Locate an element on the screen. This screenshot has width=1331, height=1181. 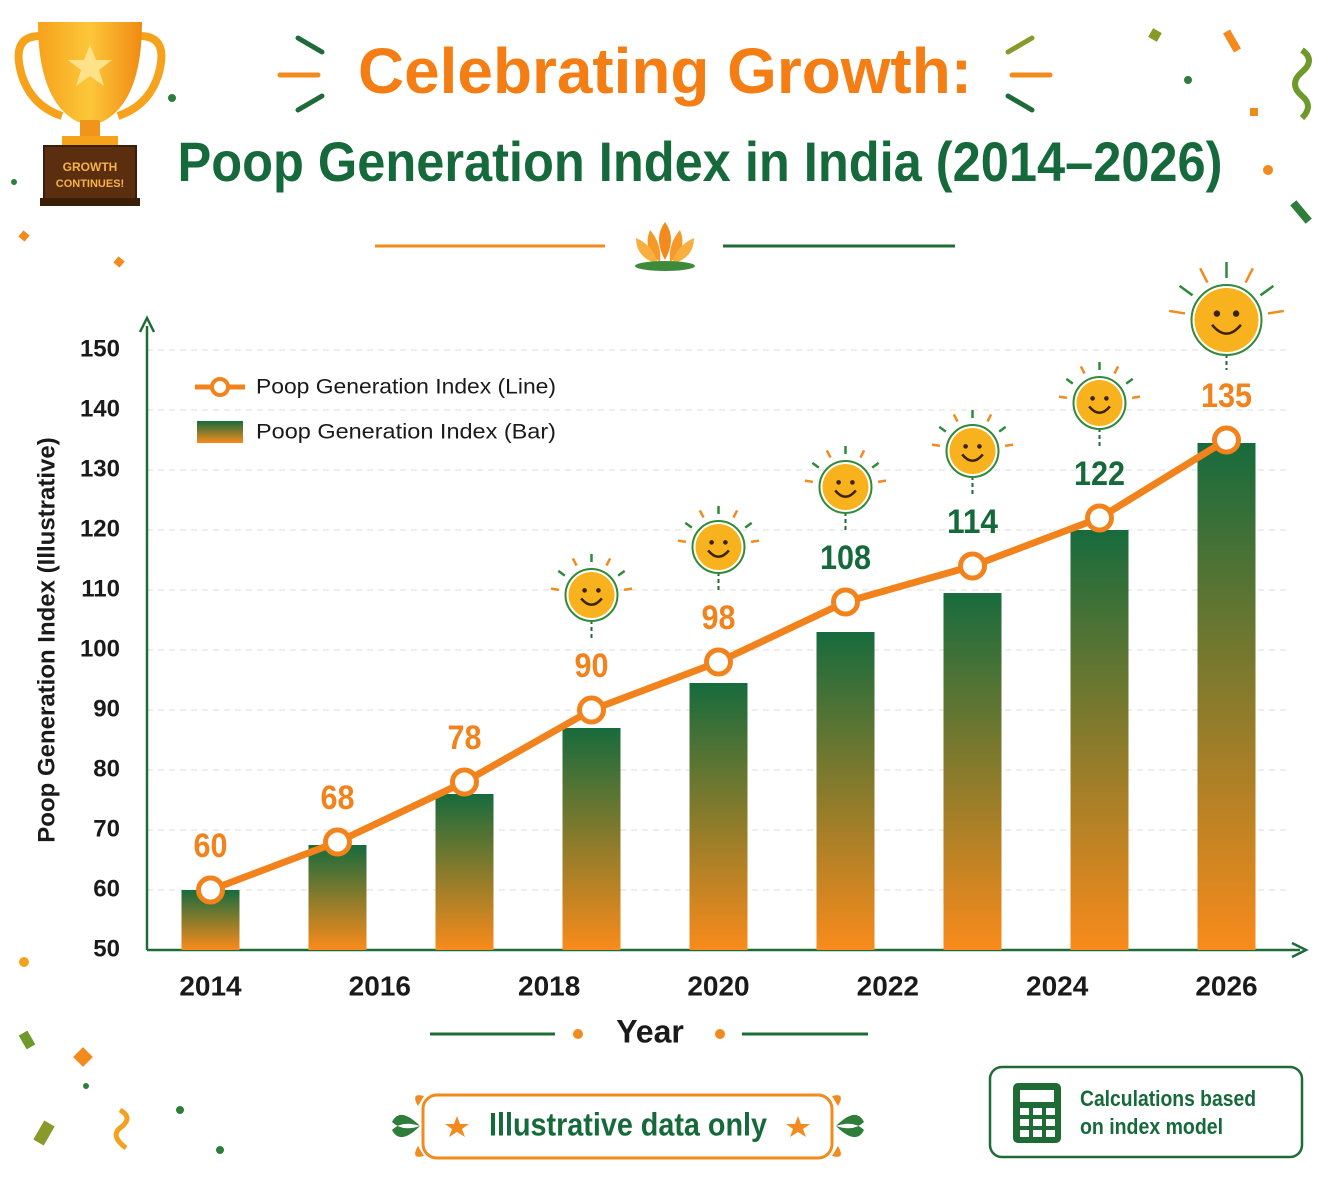
y-tick-label: 110 is located at coordinates (100, 588).